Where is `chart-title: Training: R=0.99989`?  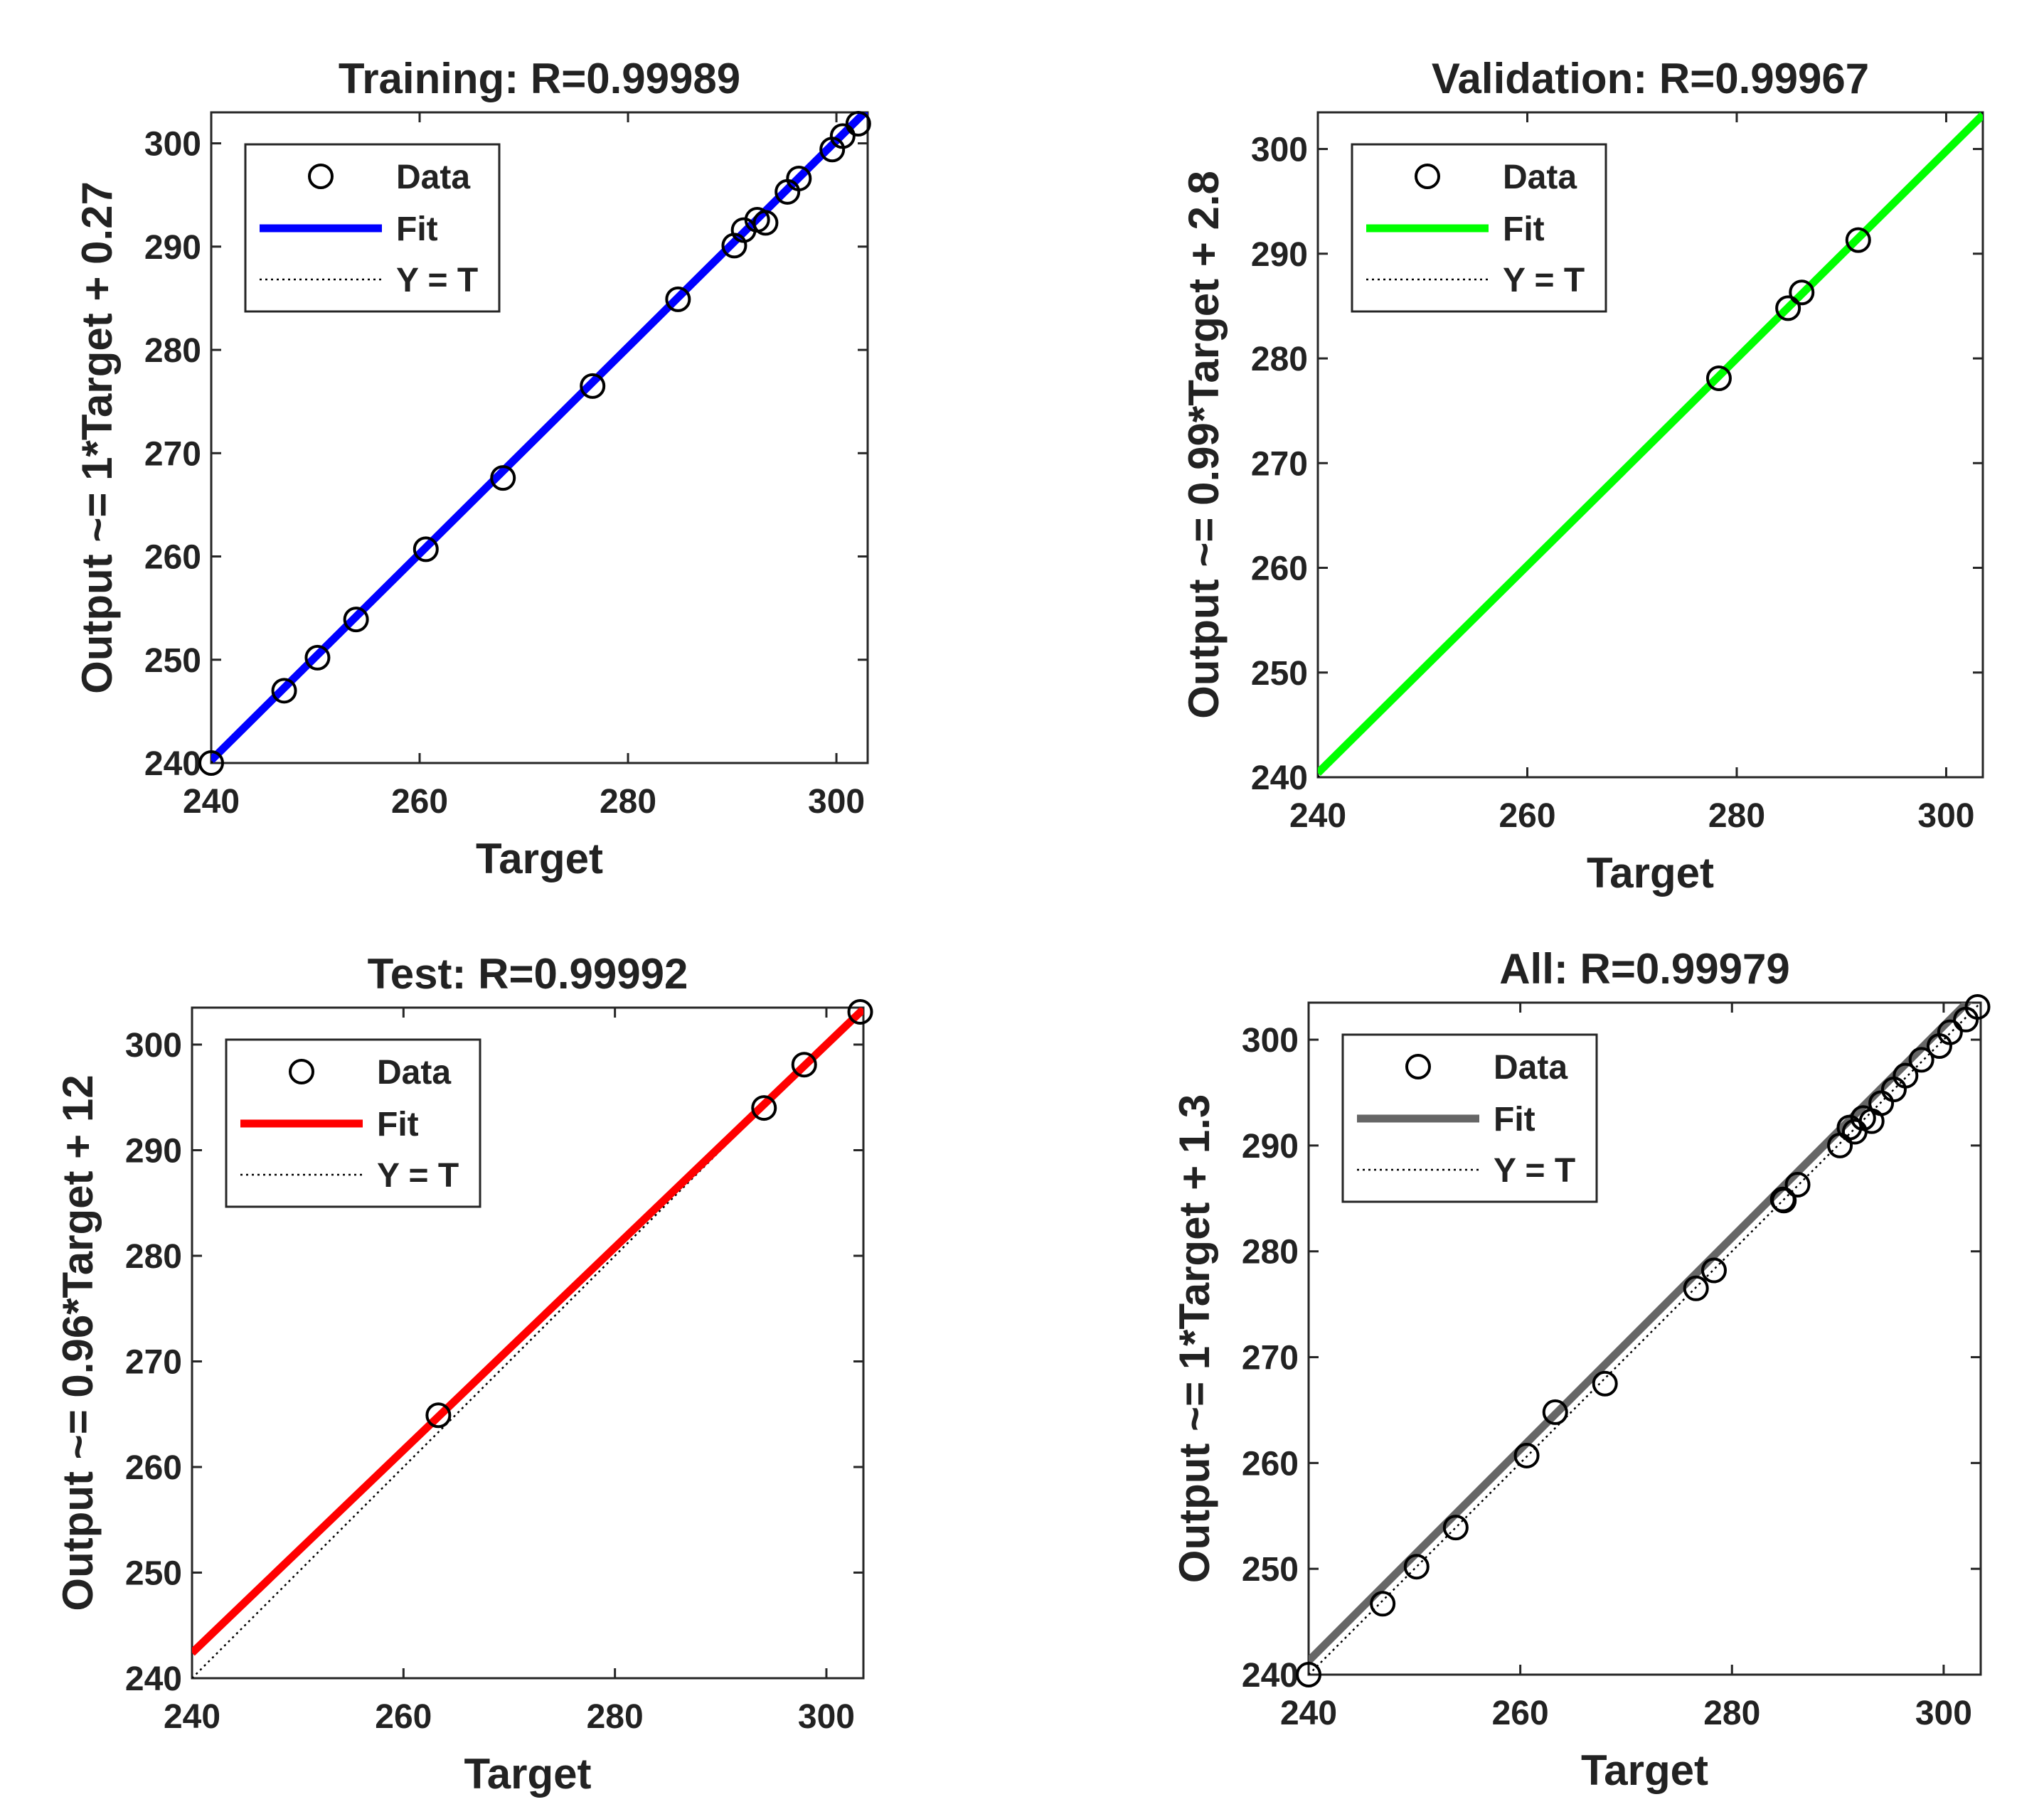 chart-title: Training: R=0.99989 is located at coordinates (539, 79).